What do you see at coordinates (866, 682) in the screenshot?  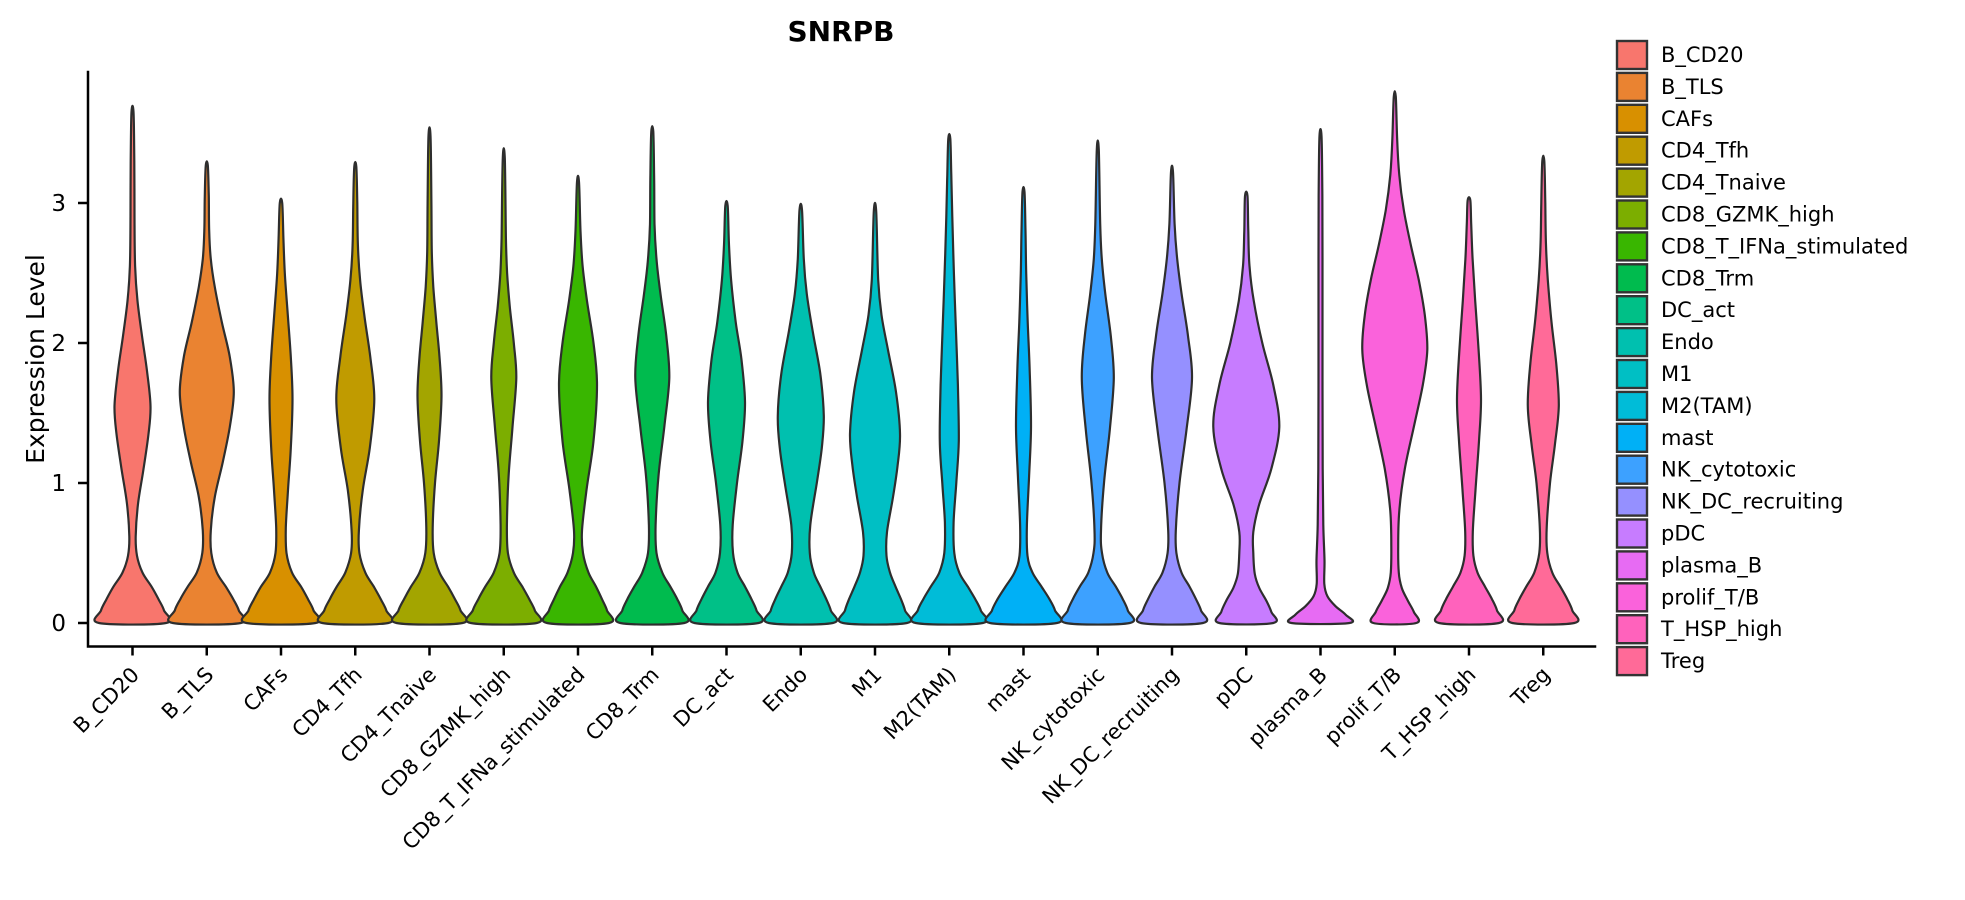 I see `x-tick-label: M1` at bounding box center [866, 682].